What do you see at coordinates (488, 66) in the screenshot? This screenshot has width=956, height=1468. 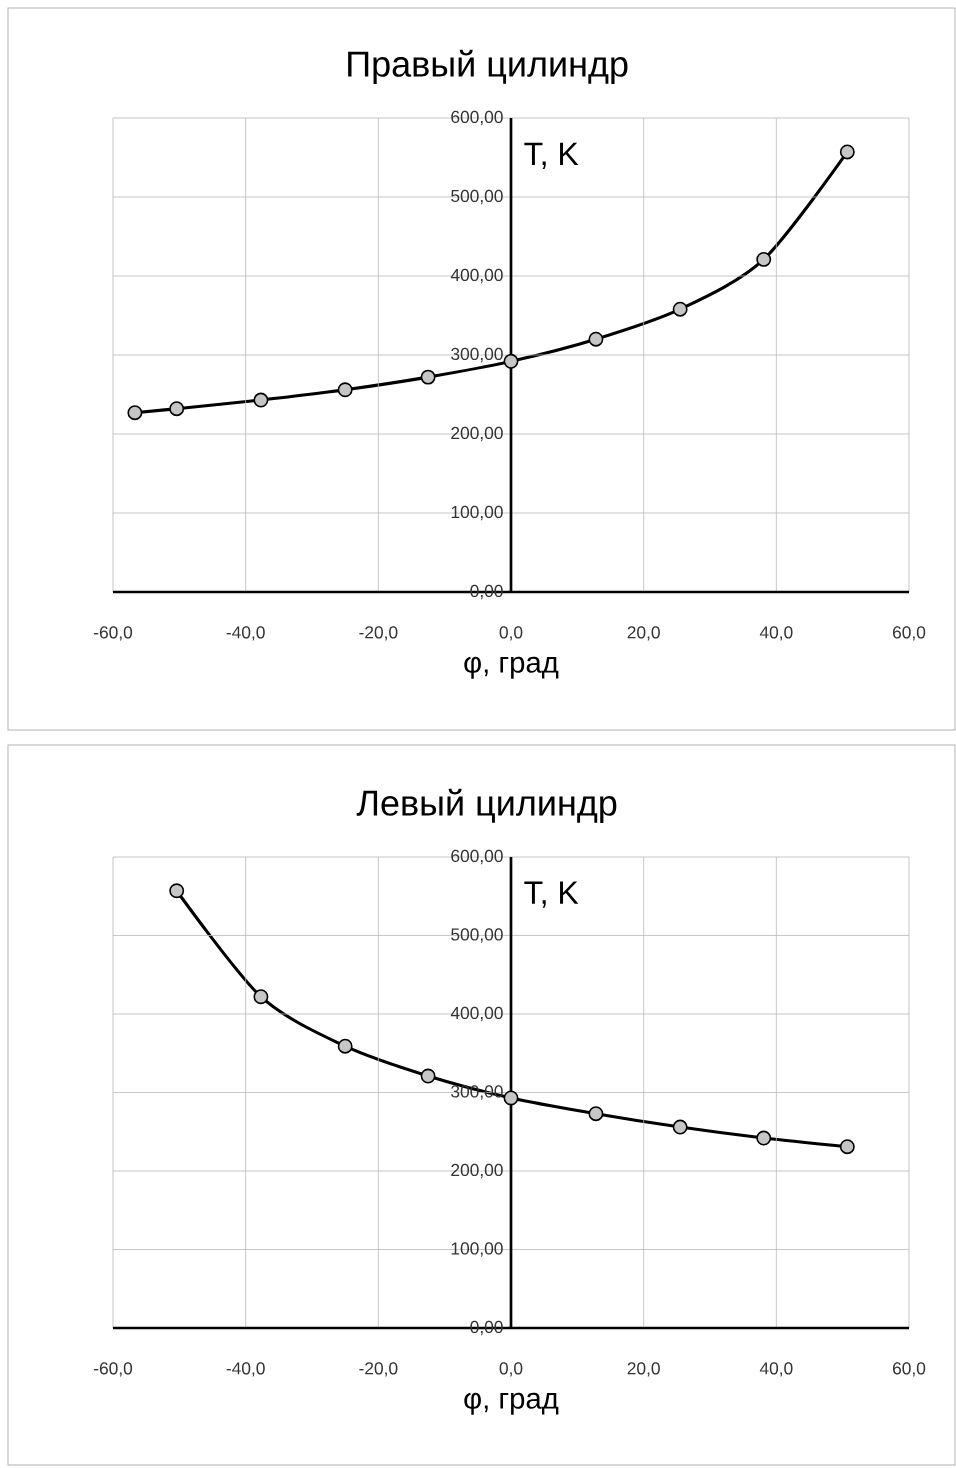 I see `chart-title: Правый цилиндр` at bounding box center [488, 66].